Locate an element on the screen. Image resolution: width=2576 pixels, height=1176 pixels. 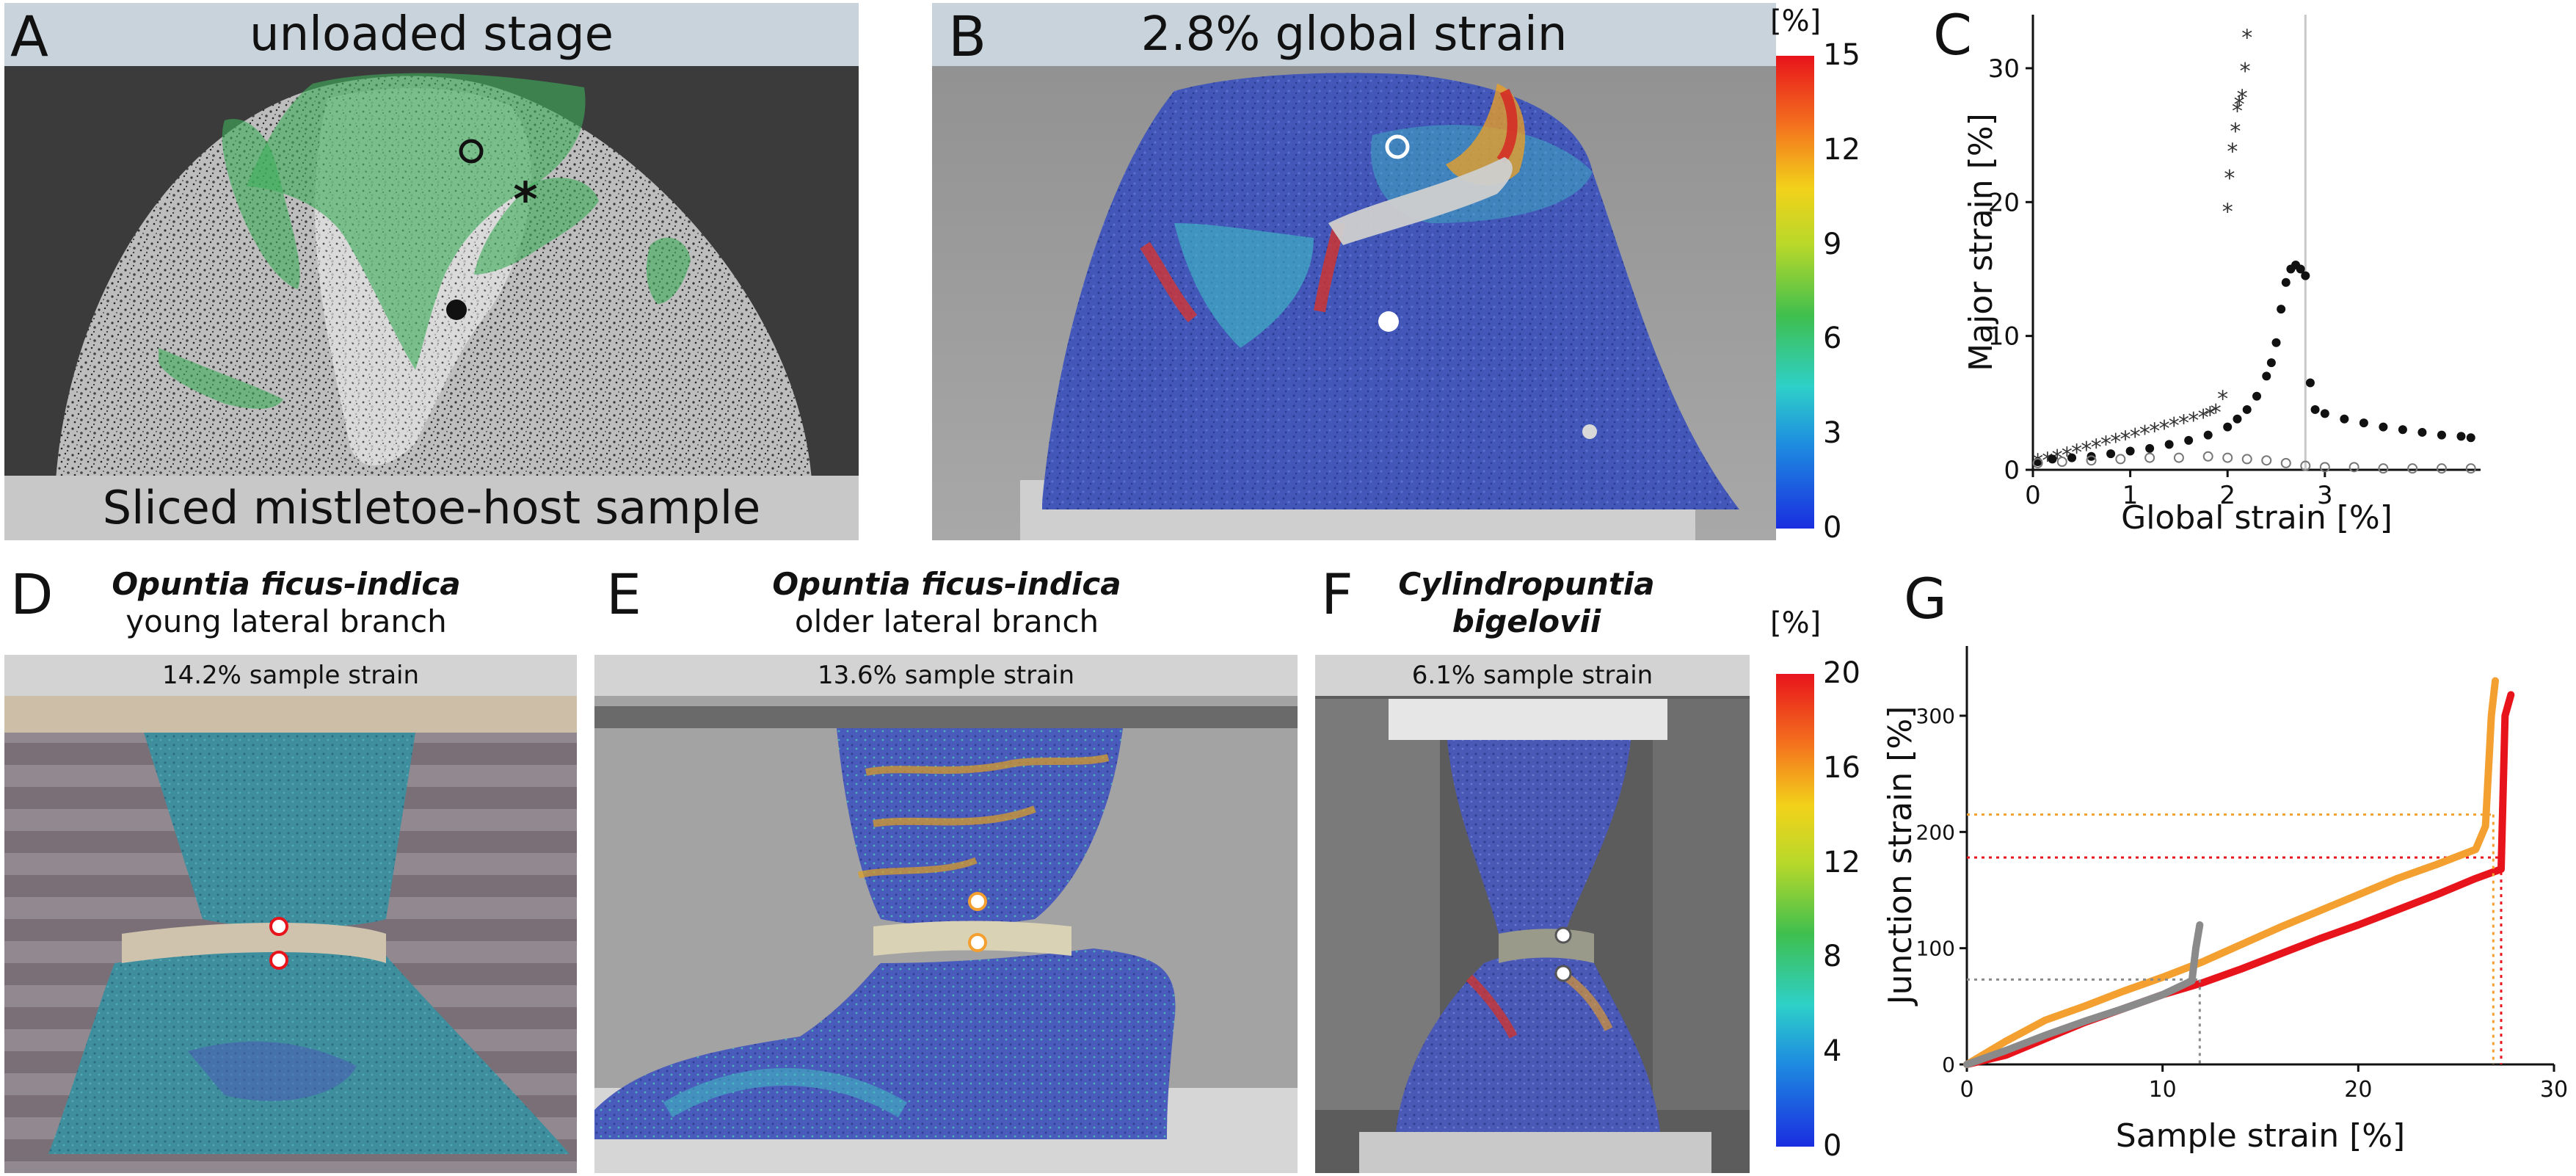
g-ytick-label: 100 is located at coordinates (1935, 949).